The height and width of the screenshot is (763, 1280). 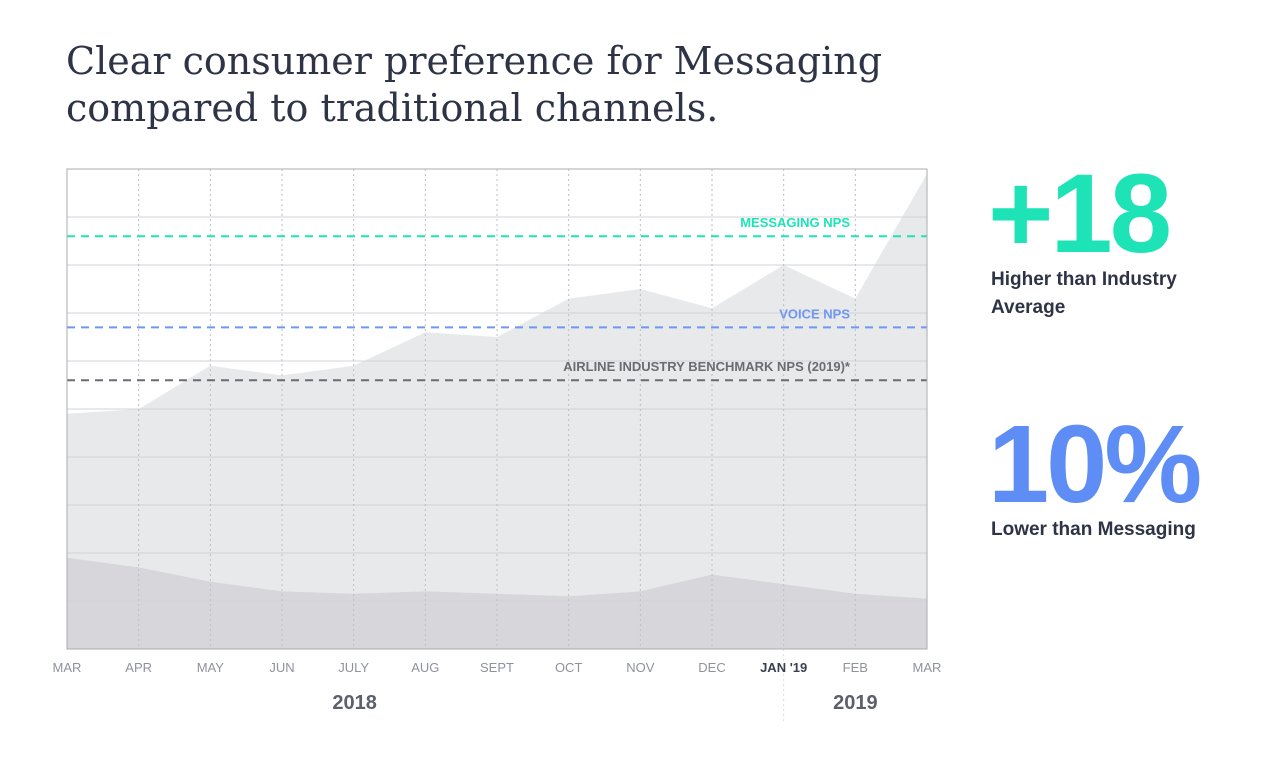 I want to click on x-tick-label: SEPT, so click(x=497, y=667).